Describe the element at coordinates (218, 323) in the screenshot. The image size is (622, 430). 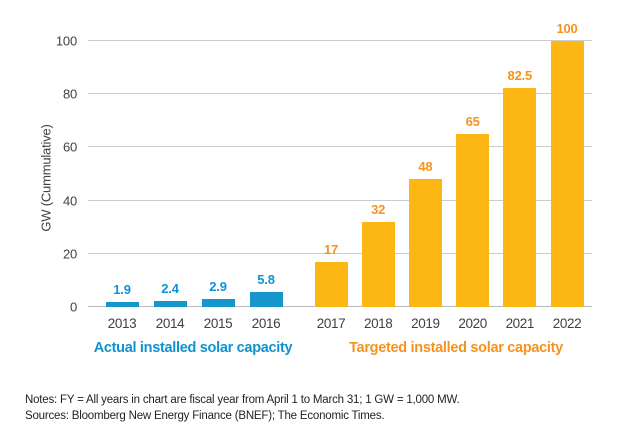
I see `x-tick-2015: 2015` at that location.